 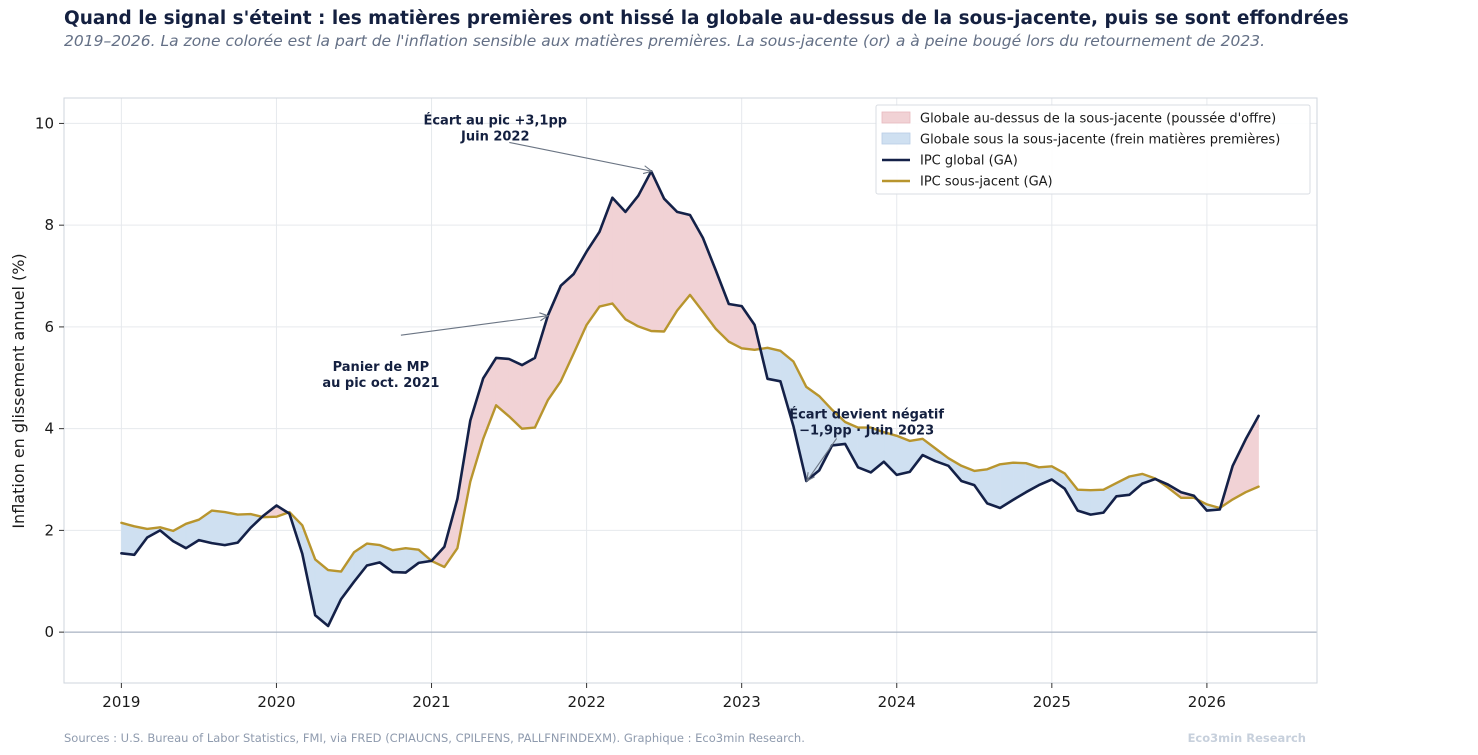 What do you see at coordinates (49, 225) in the screenshot?
I see `y-tick-label: 8` at bounding box center [49, 225].